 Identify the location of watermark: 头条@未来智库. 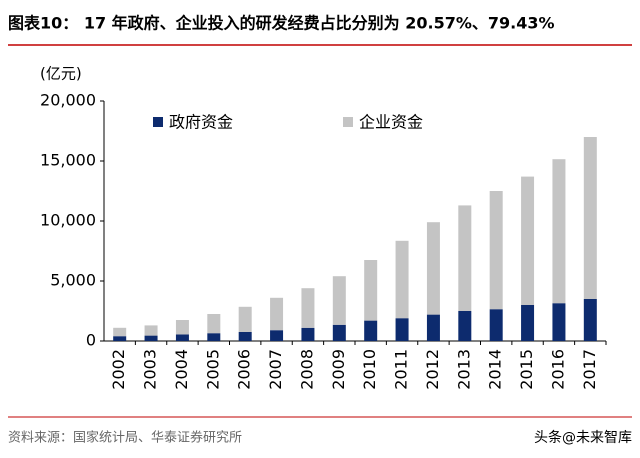
(583, 437).